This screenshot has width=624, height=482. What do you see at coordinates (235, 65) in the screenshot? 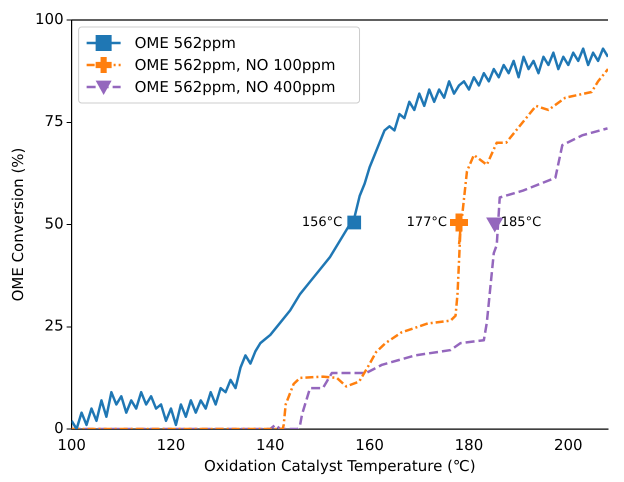
I see `legend-label: OME 562ppm, NO 100ppm` at bounding box center [235, 65].